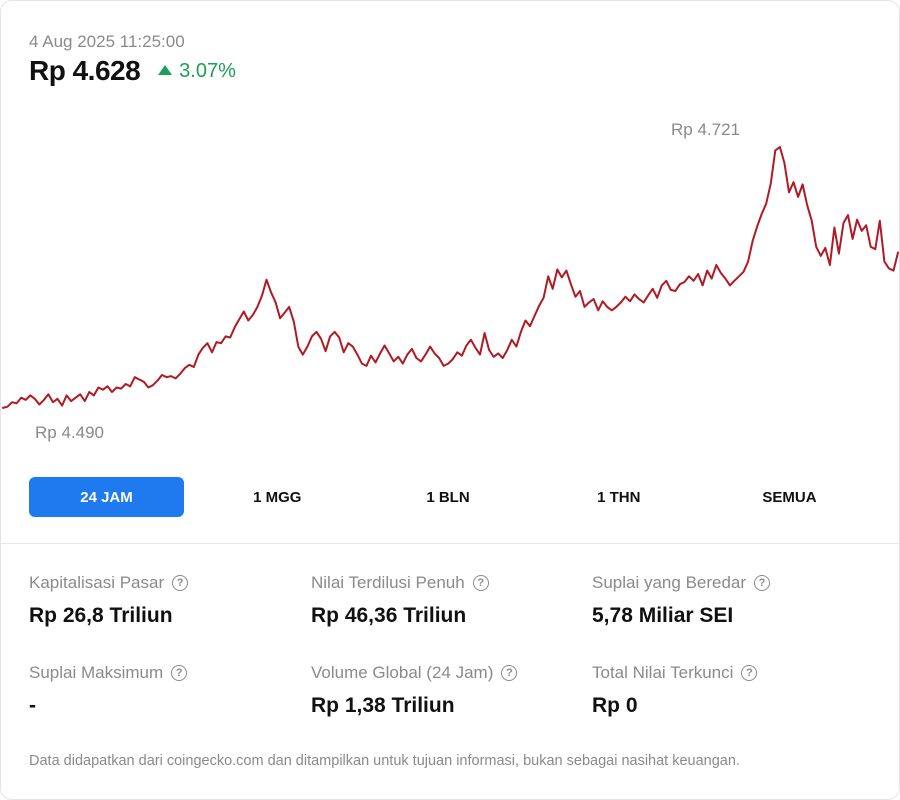  I want to click on tab-1-bln: 1 BLN, so click(448, 497).